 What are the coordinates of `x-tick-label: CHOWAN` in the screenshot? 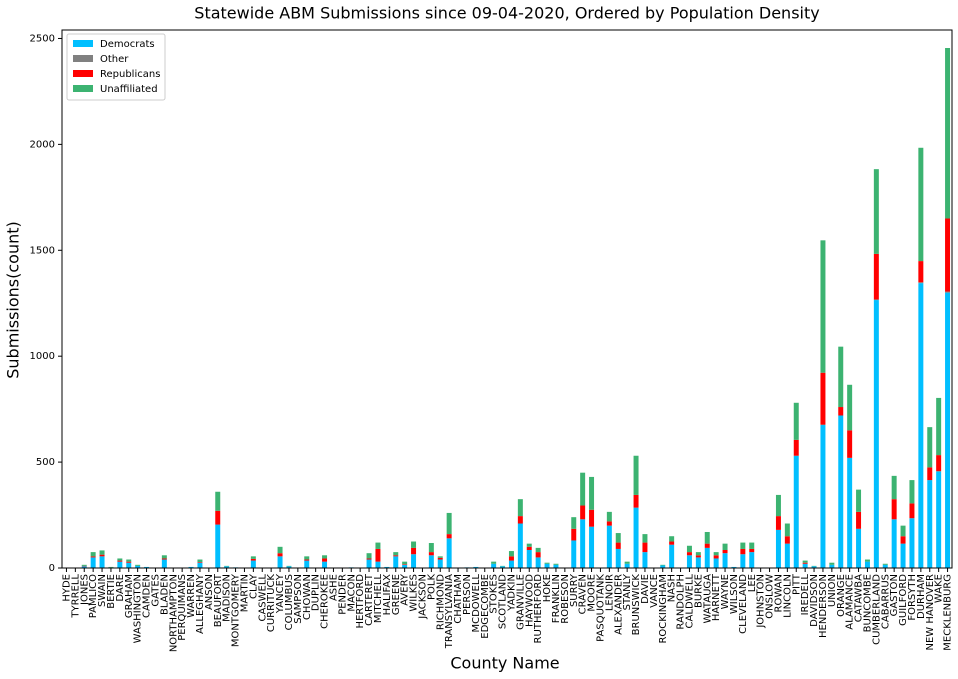 It's located at (307, 597).